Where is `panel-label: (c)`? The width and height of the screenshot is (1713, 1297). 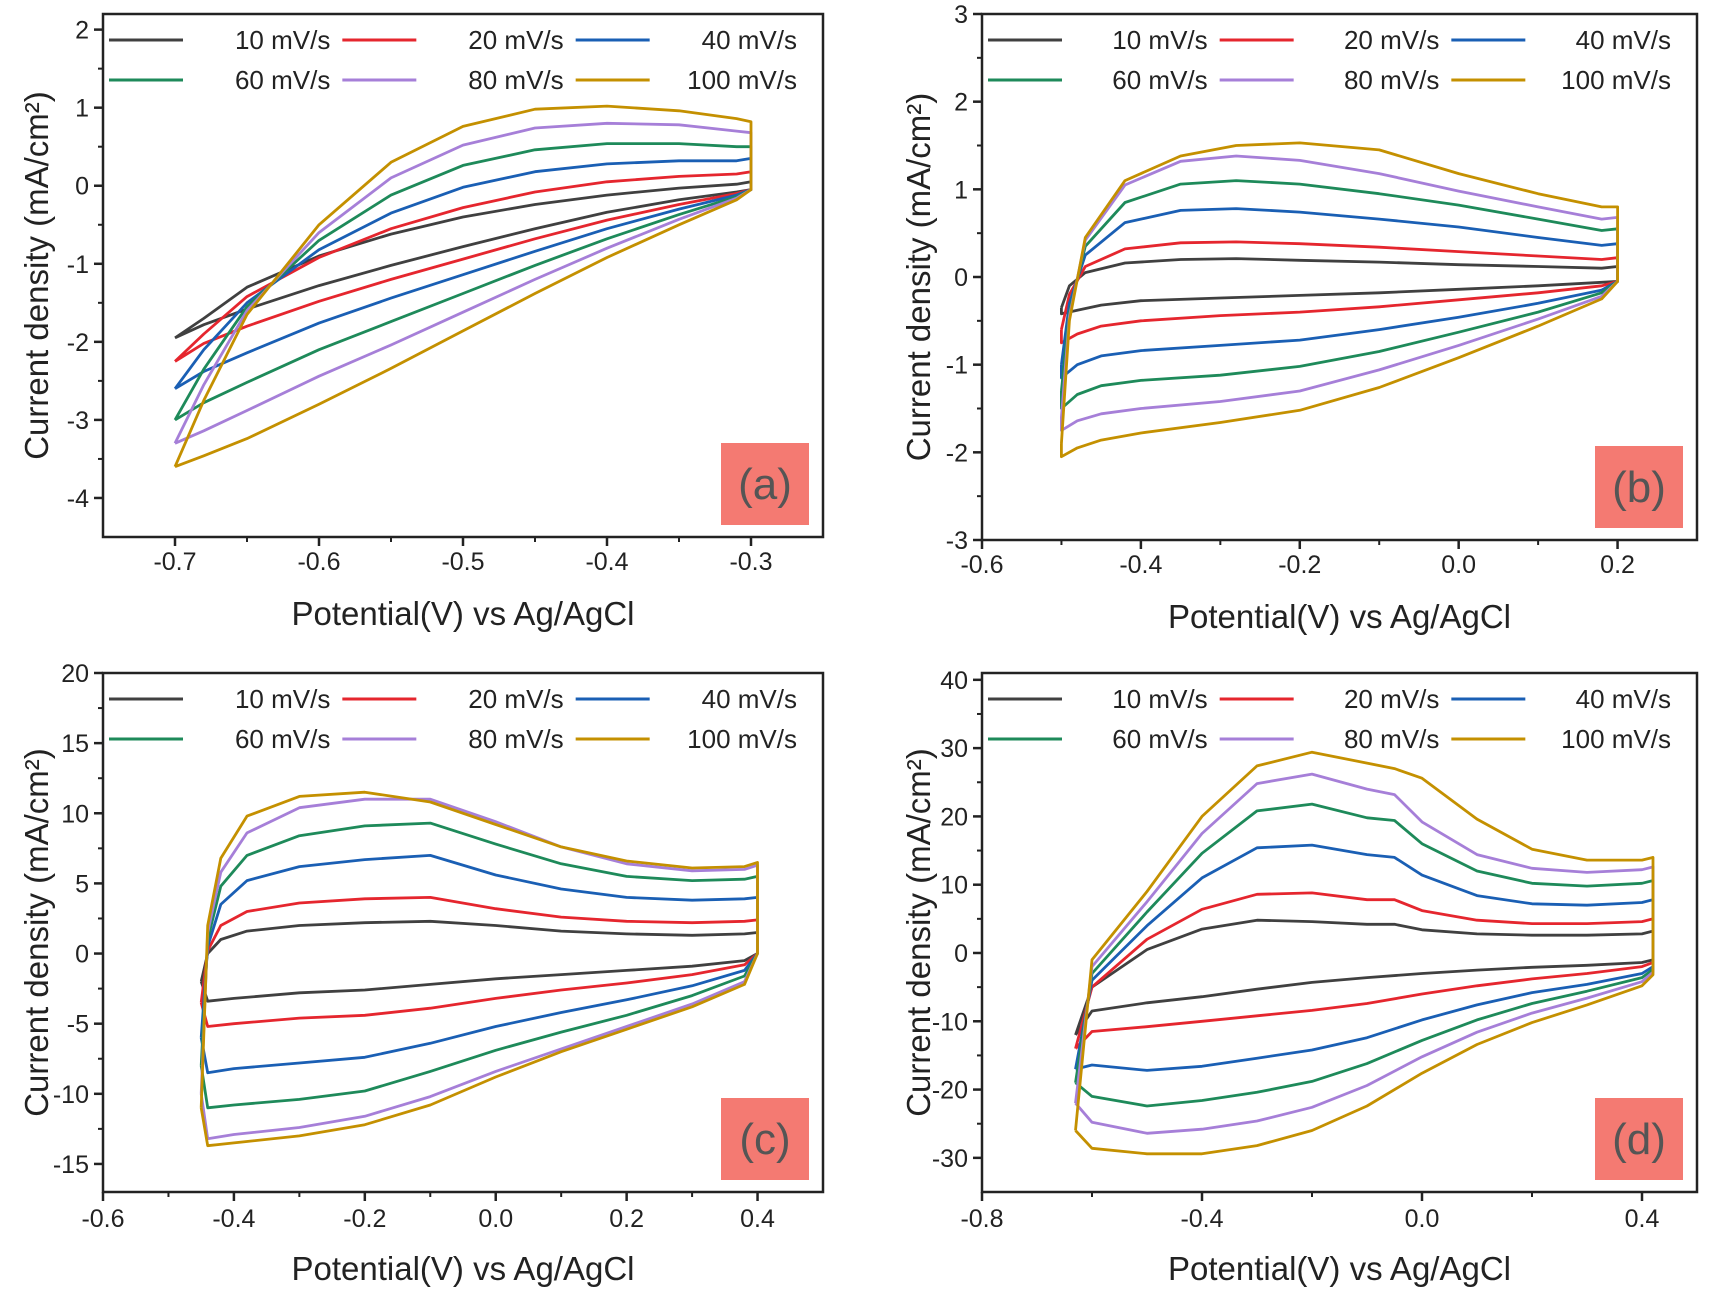
panel-label: (c) is located at coordinates (764, 1139).